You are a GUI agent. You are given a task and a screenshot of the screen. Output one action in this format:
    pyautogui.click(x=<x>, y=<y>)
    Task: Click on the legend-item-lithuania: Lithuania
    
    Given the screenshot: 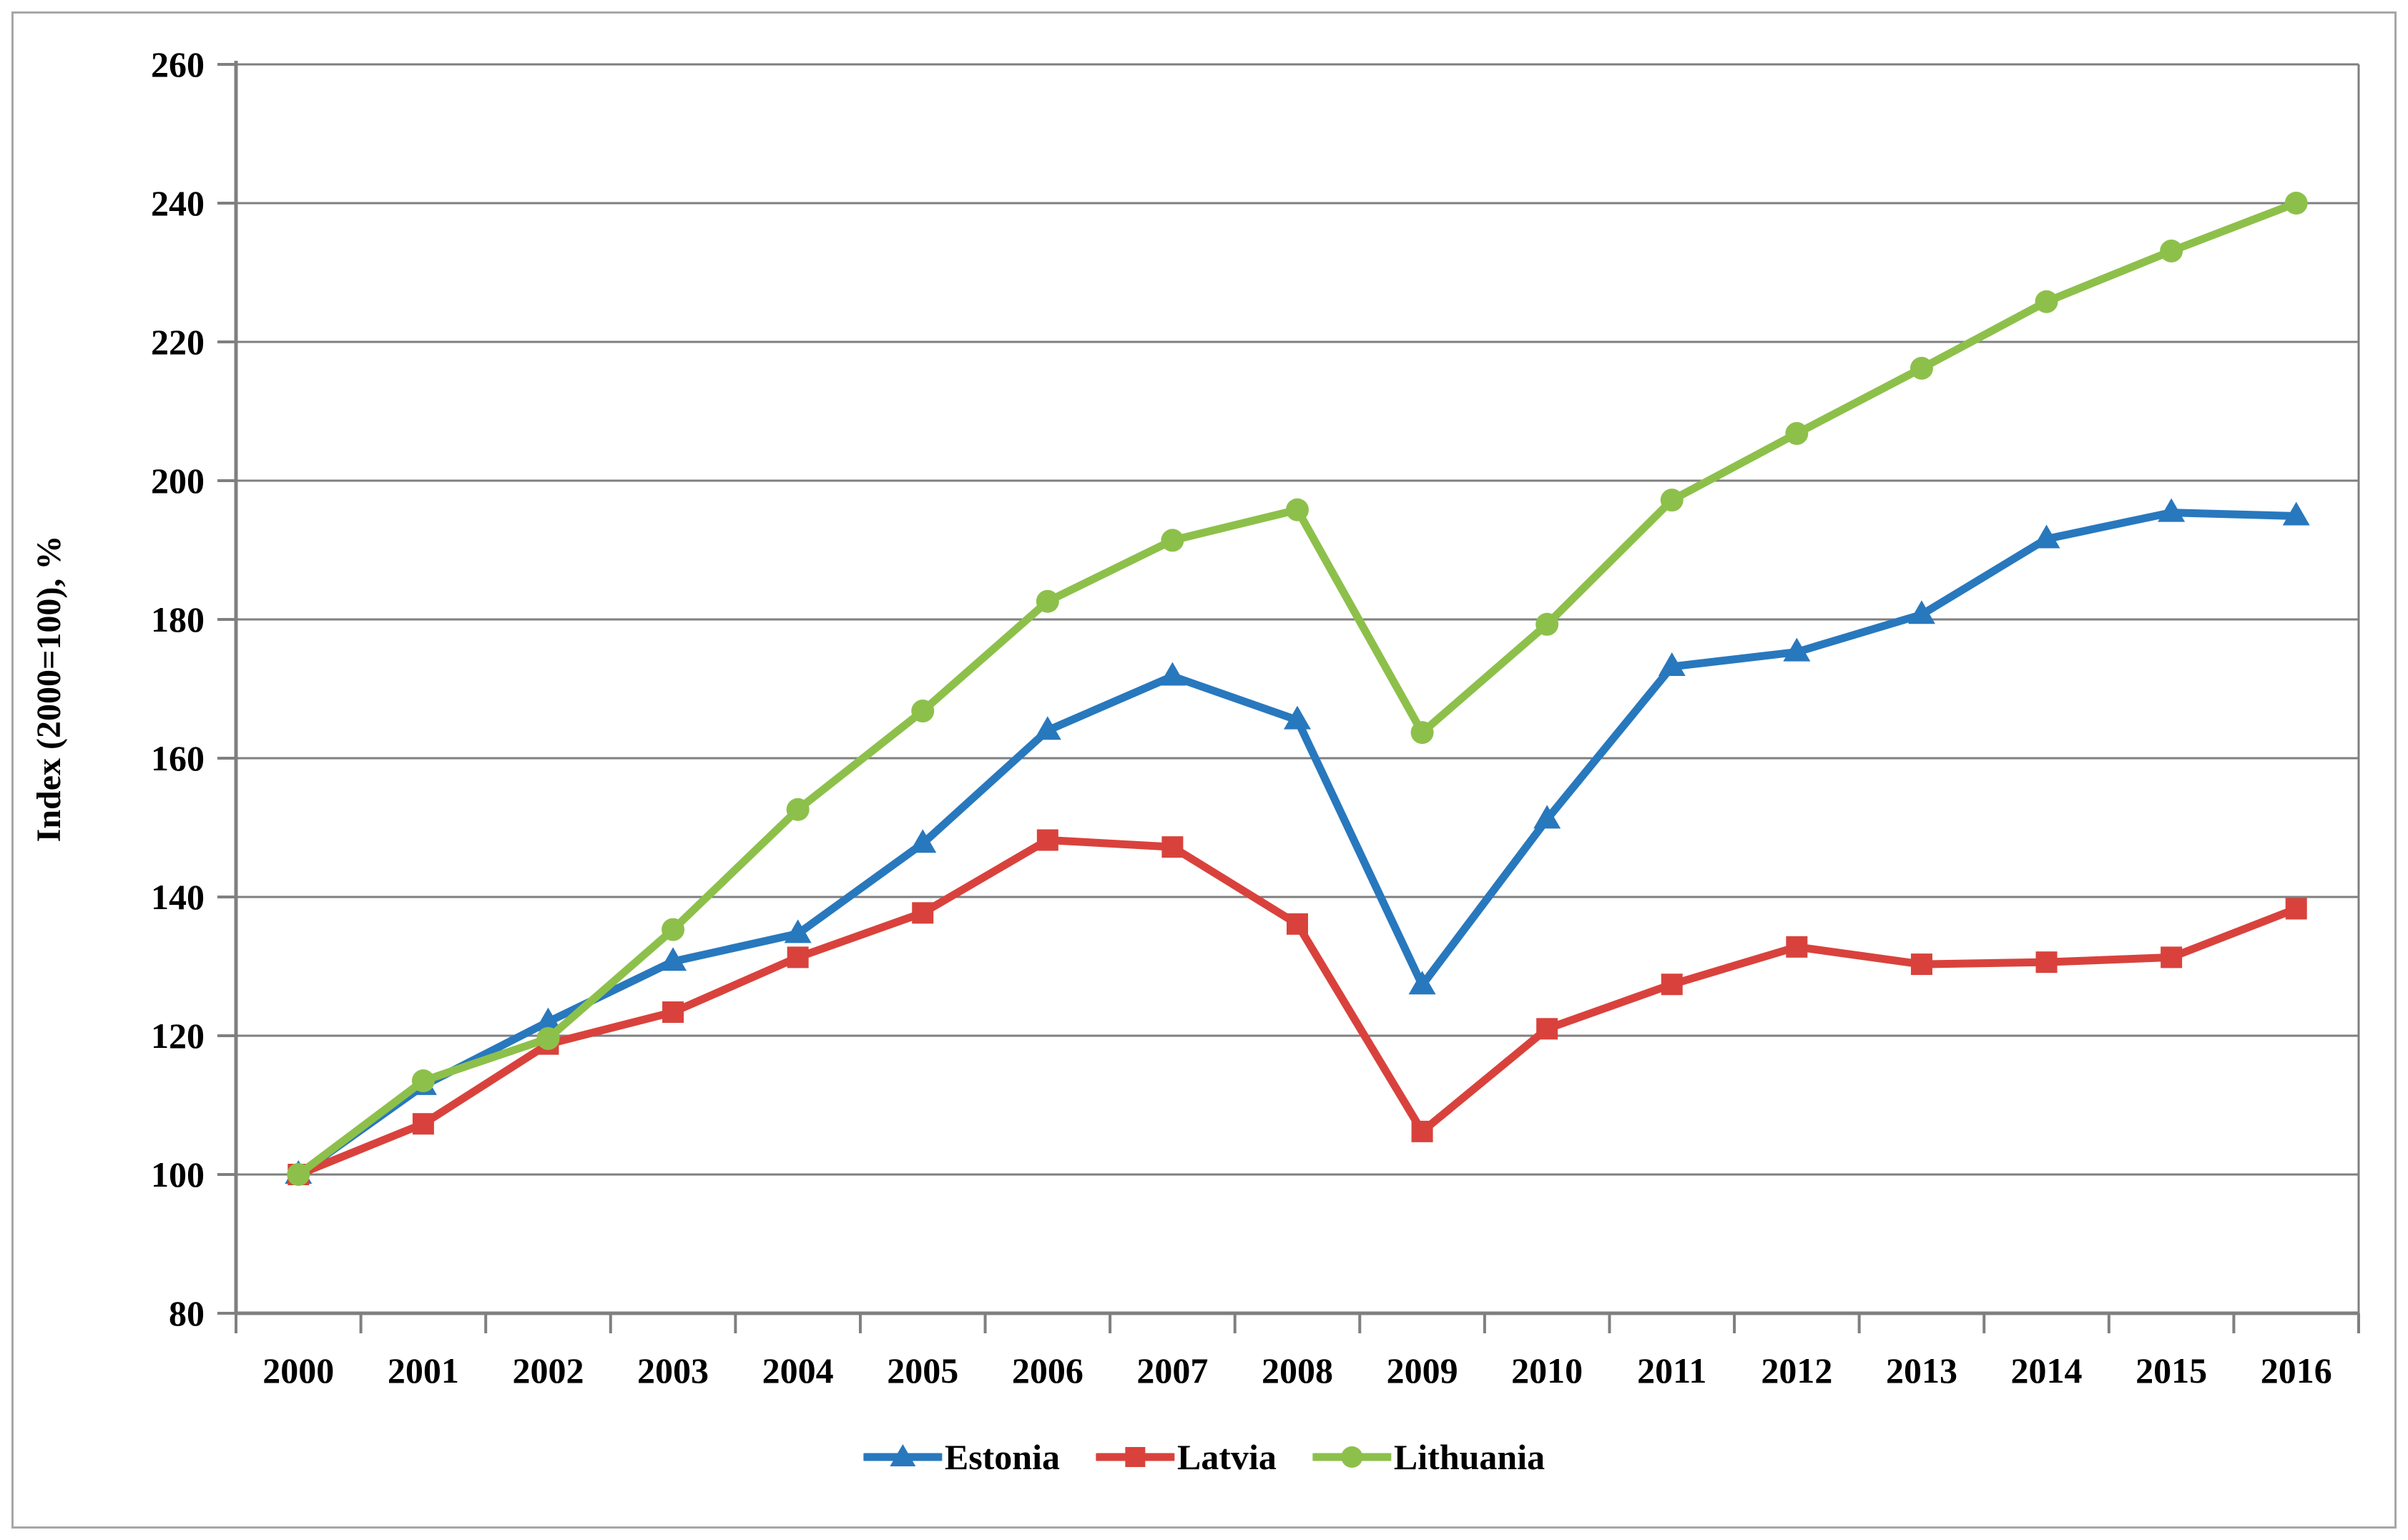 What is the action you would take?
    pyautogui.click(x=1429, y=1457)
    